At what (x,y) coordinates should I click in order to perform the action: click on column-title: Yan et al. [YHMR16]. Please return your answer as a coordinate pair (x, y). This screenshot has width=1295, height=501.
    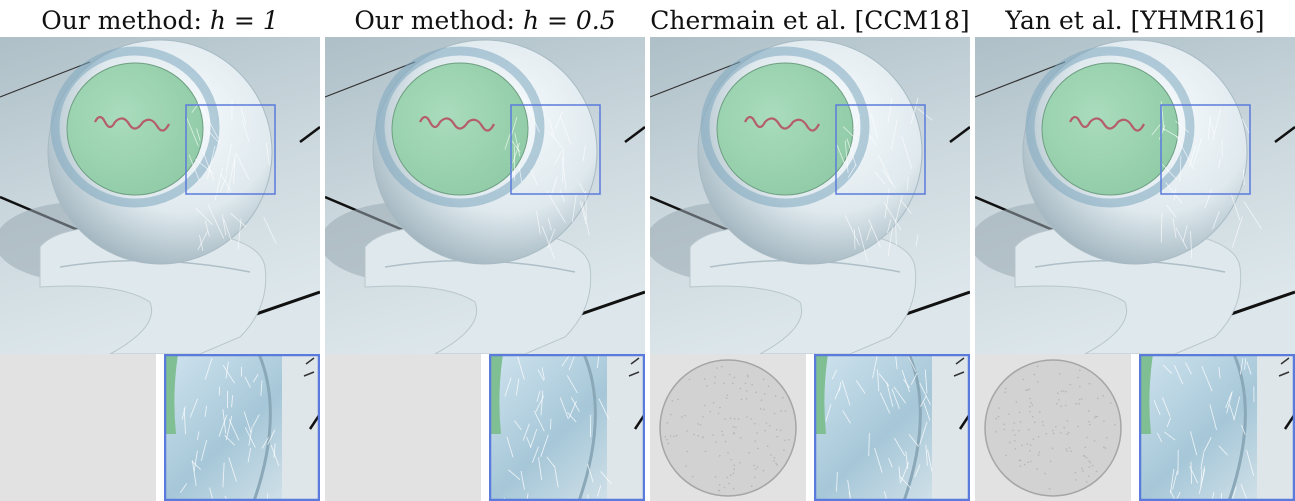
    Looking at the image, I should click on (1135, 20).